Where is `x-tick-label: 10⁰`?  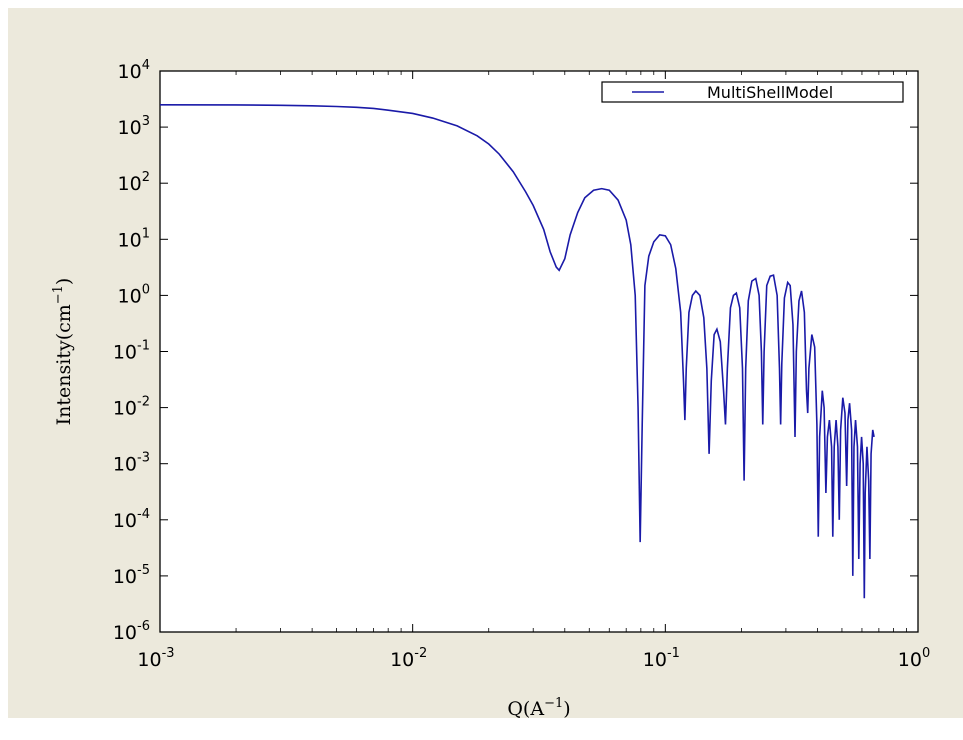 x-tick-label: 10⁰ is located at coordinates (914, 658).